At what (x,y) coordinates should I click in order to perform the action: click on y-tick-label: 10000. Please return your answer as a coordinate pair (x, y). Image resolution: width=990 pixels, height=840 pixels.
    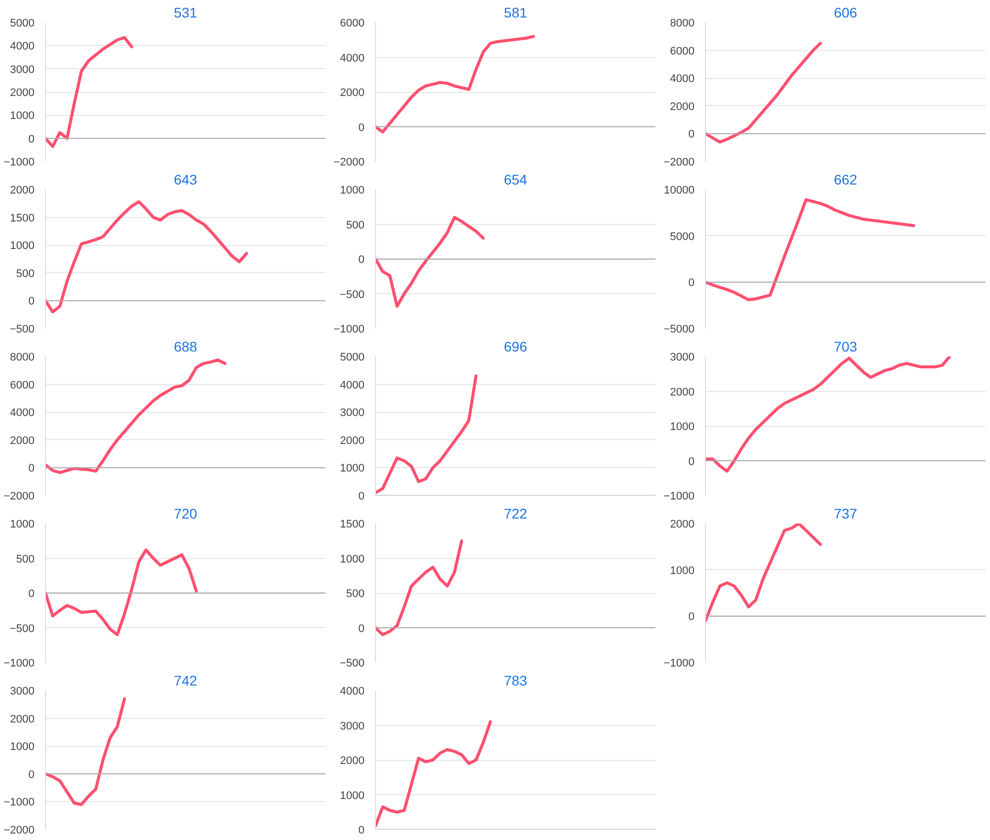
    Looking at the image, I should click on (679, 190).